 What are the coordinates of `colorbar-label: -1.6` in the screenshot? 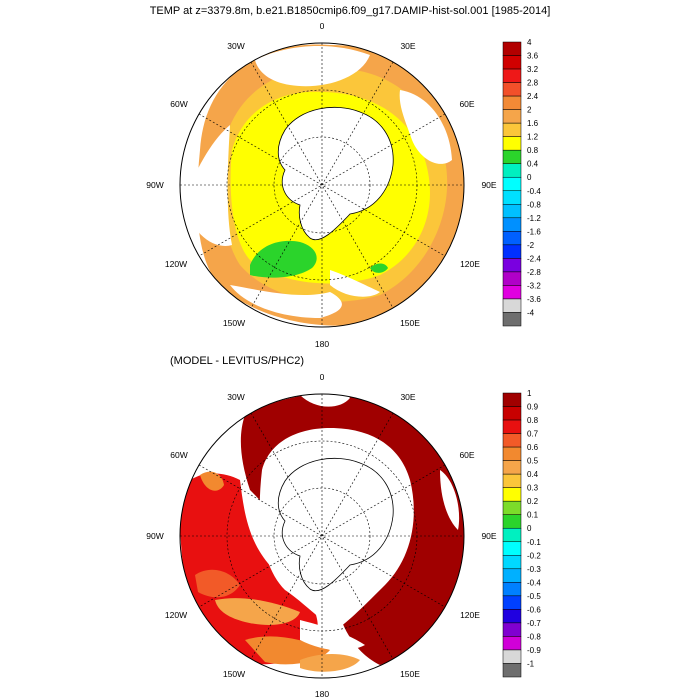 It's located at (534, 231).